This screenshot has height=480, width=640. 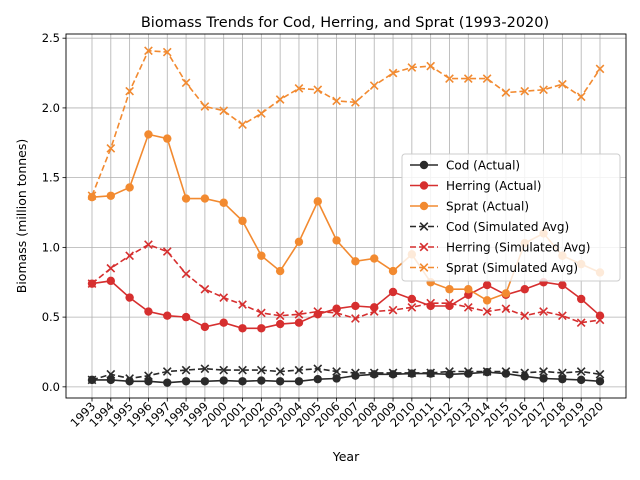 I want to click on legend-label: Cod (Simulated Avg), so click(x=507, y=227).